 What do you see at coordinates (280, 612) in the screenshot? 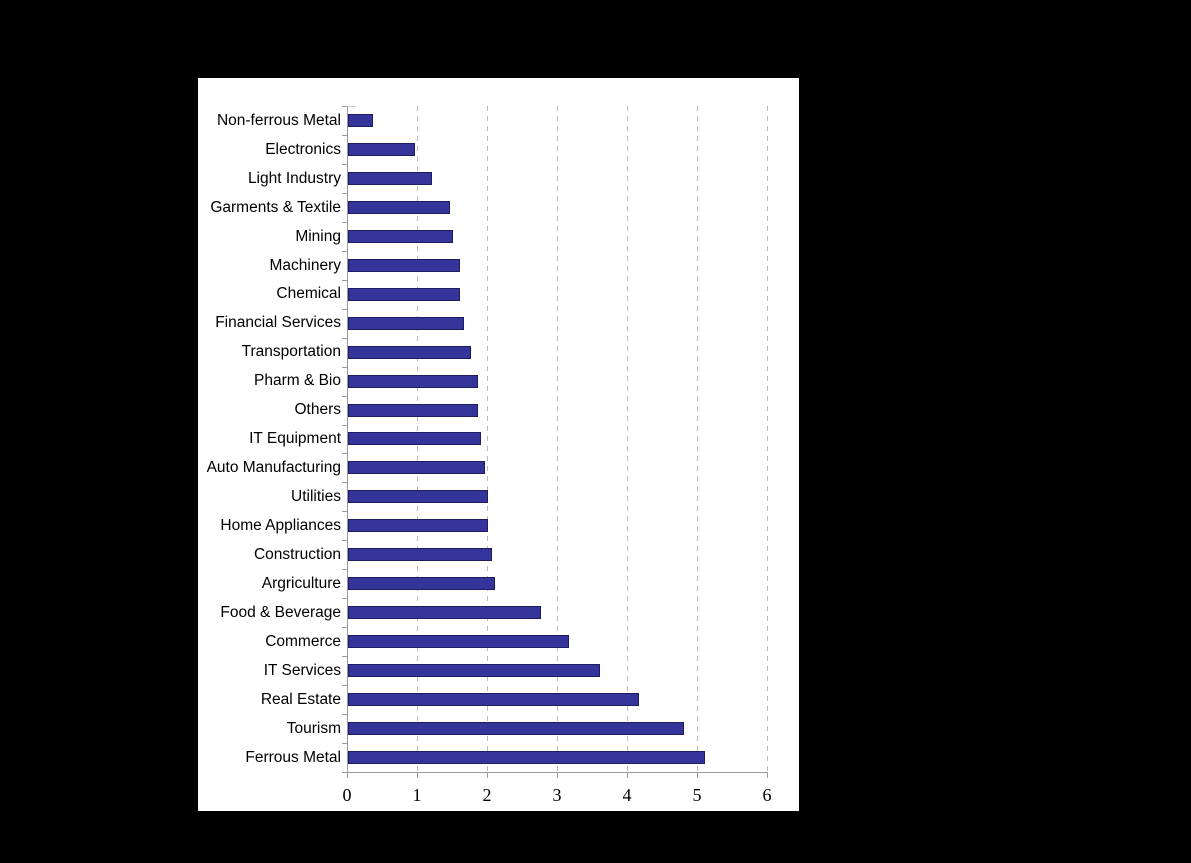
I see `category-label-food-beverage: Food & Beverage` at bounding box center [280, 612].